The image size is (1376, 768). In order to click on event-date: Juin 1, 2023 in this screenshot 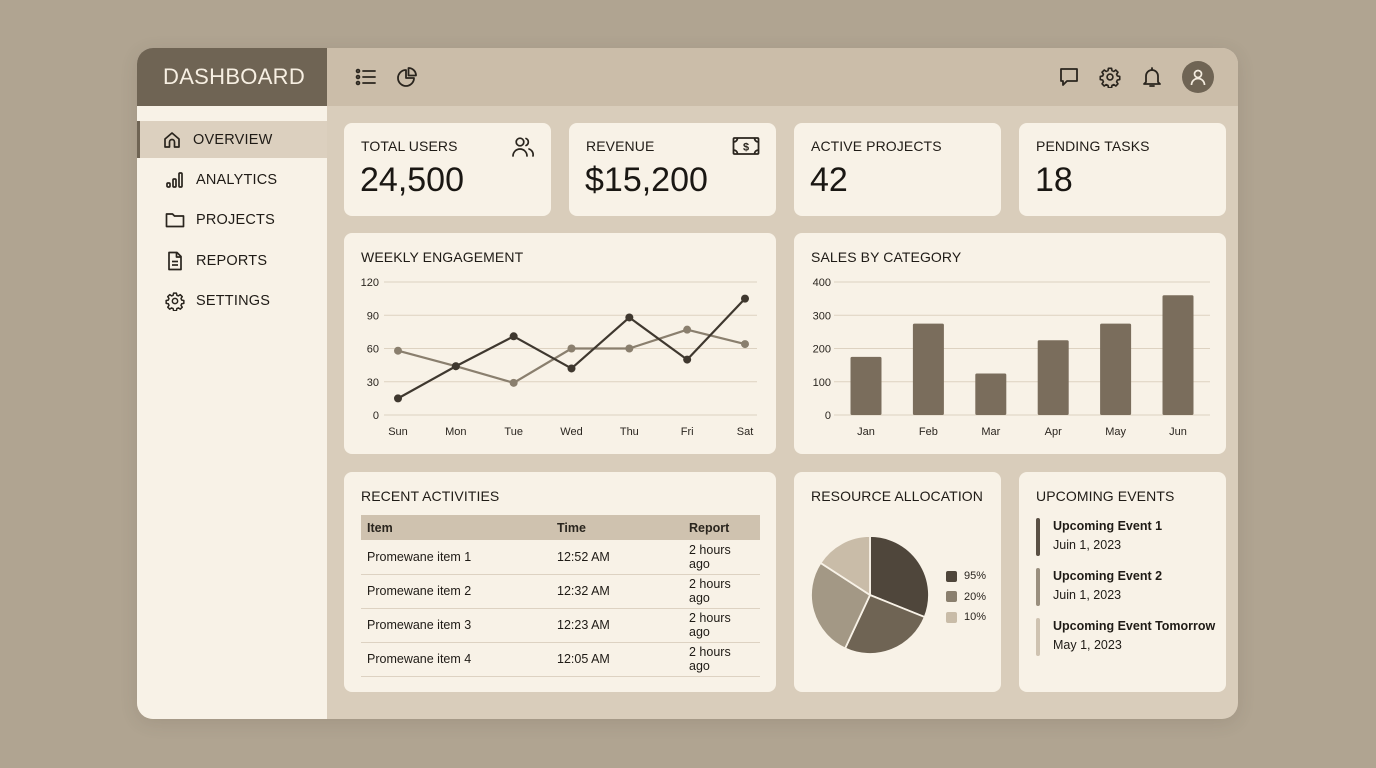, I will do `click(1087, 595)`.